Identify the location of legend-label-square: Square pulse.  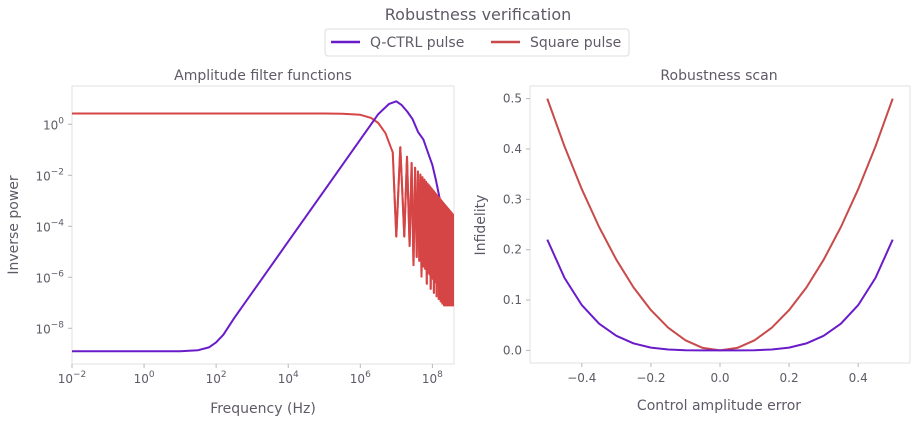
(575, 43).